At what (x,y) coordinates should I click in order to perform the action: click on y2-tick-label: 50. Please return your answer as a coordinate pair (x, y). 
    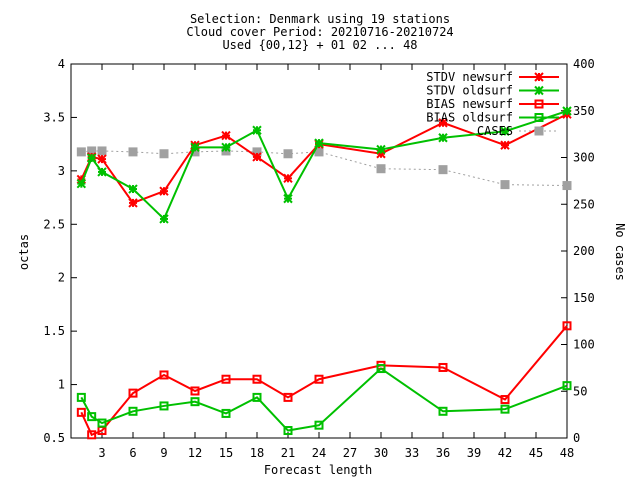
    Looking at the image, I should click on (580, 391).